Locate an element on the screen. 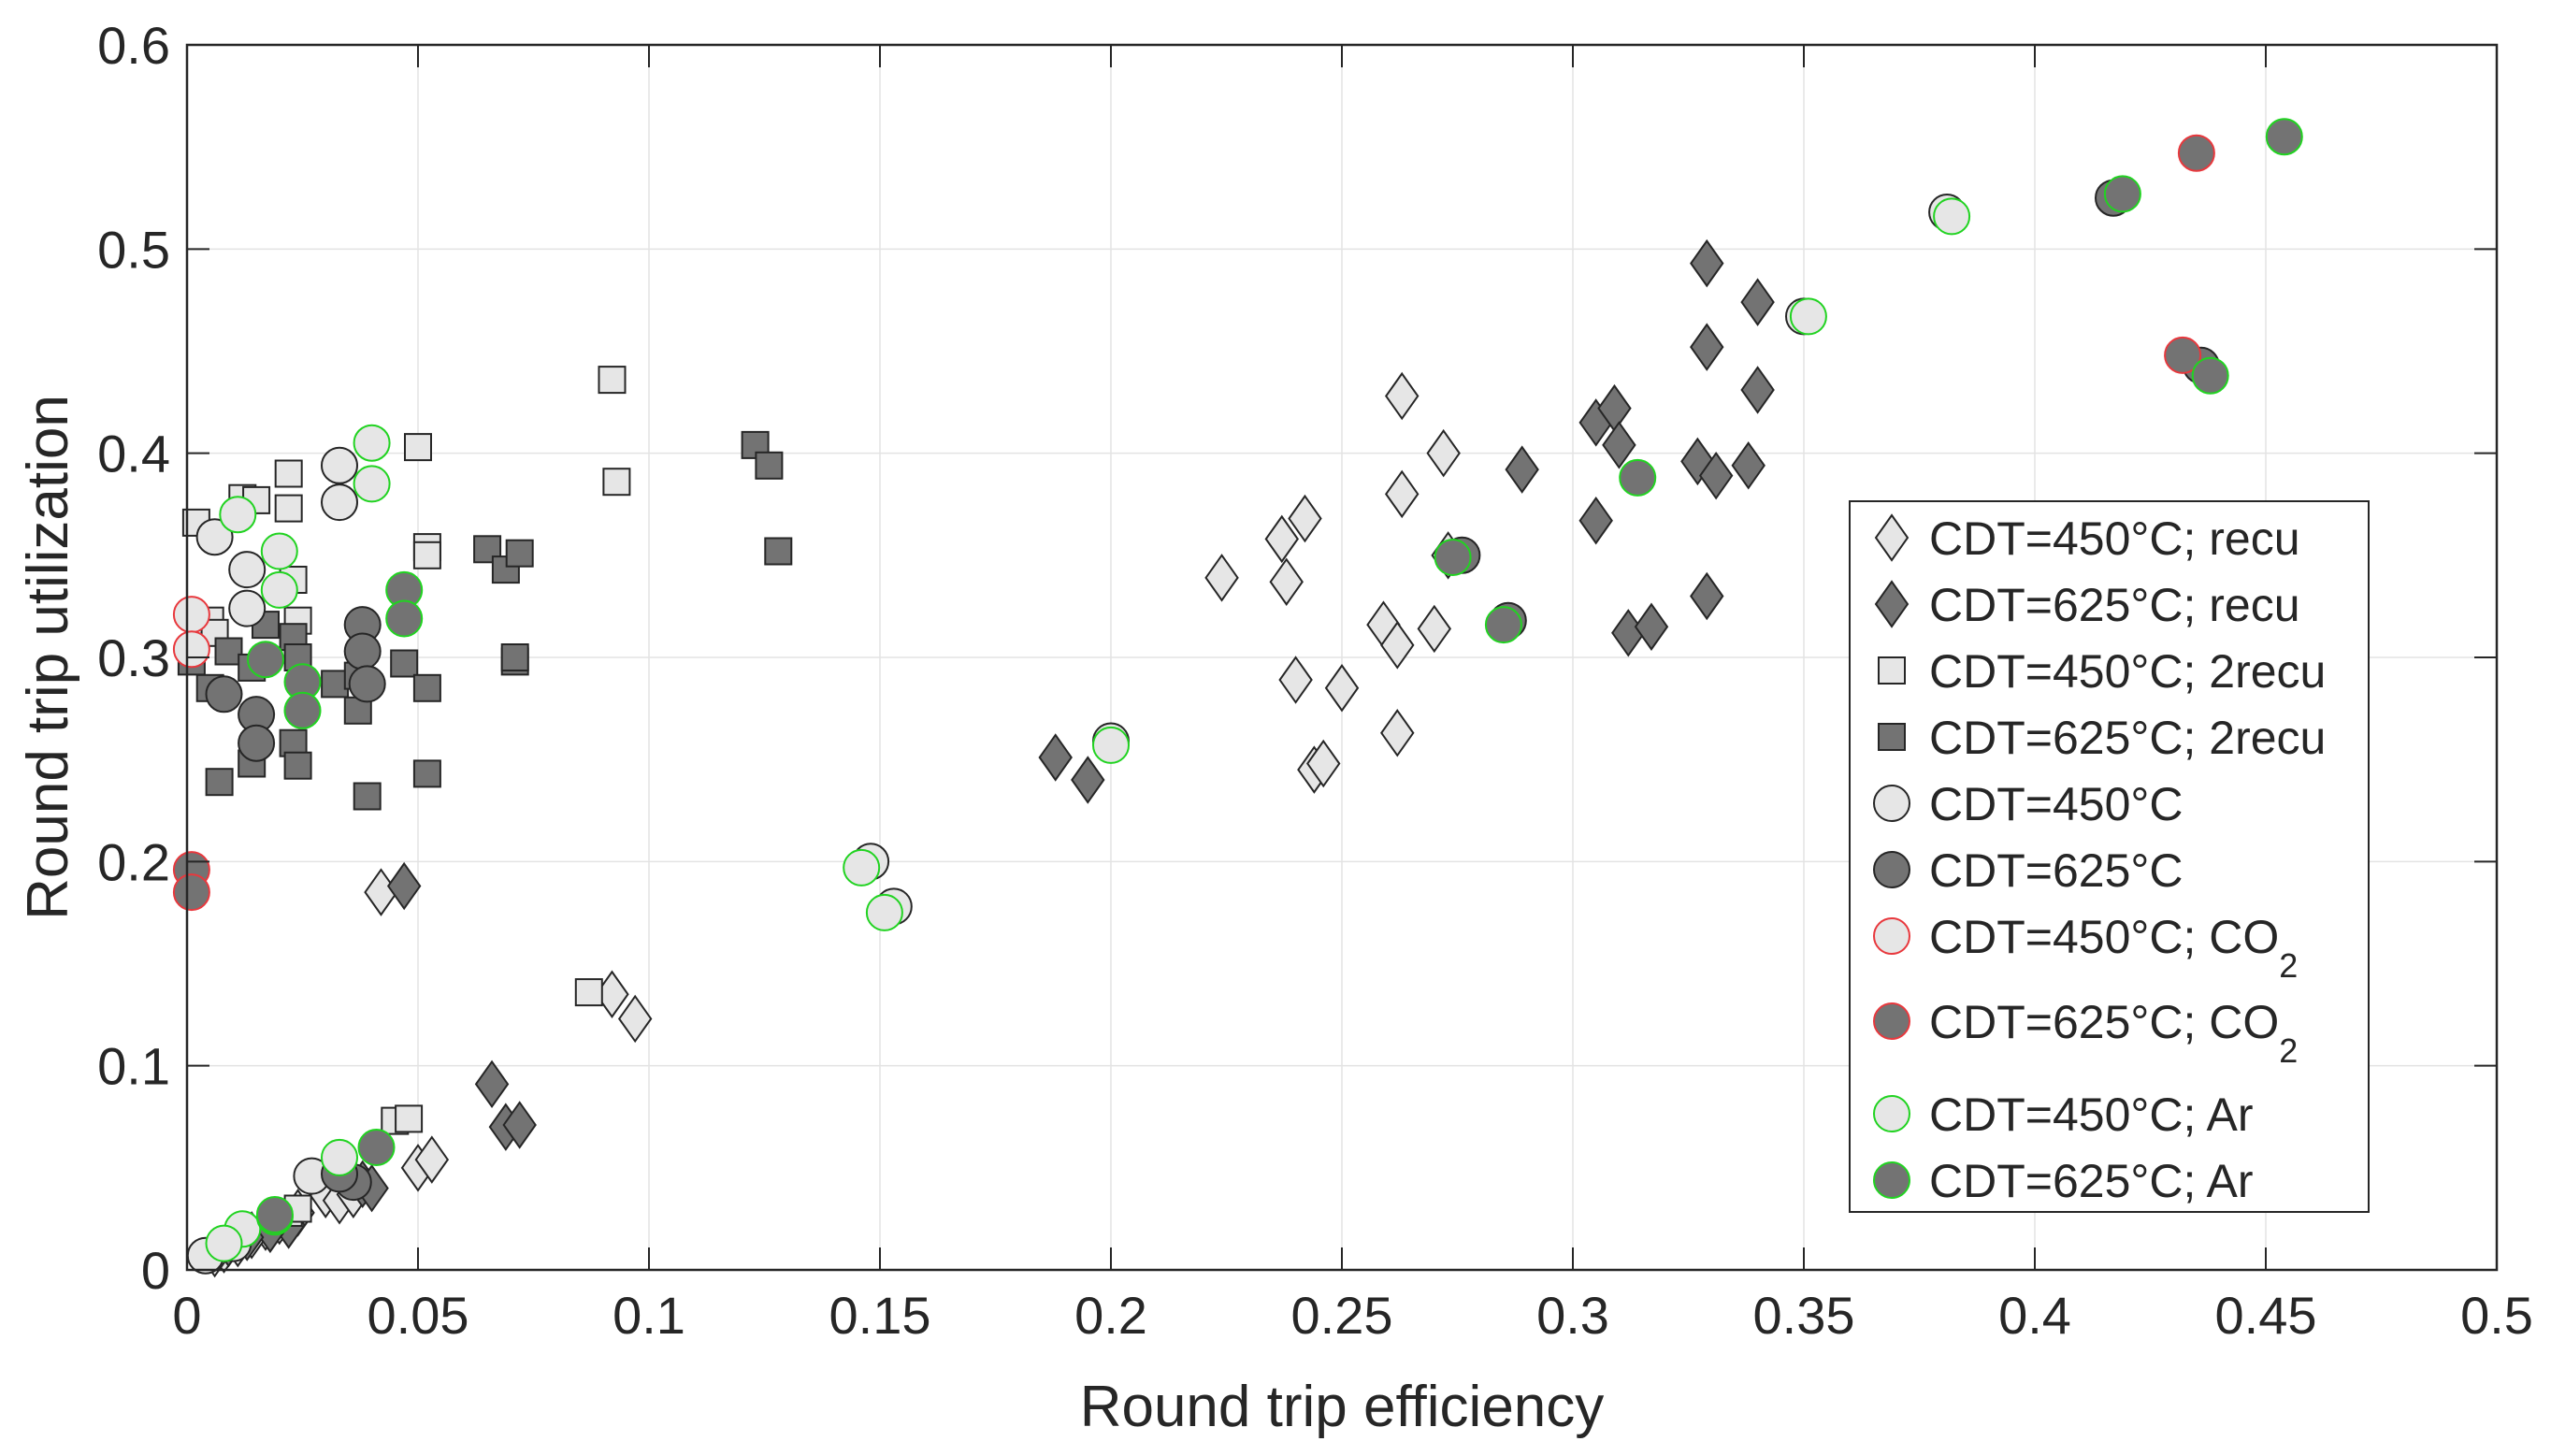 This screenshot has height=1456, width=2551. x-tick-label: 0.35 is located at coordinates (1804, 1315).